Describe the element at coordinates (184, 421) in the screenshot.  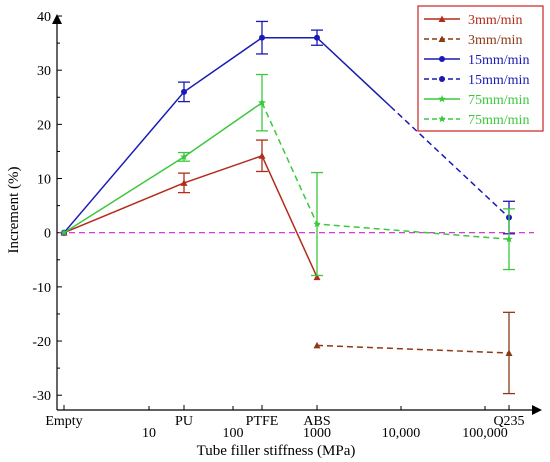
I see `x-category-label: PU` at that location.